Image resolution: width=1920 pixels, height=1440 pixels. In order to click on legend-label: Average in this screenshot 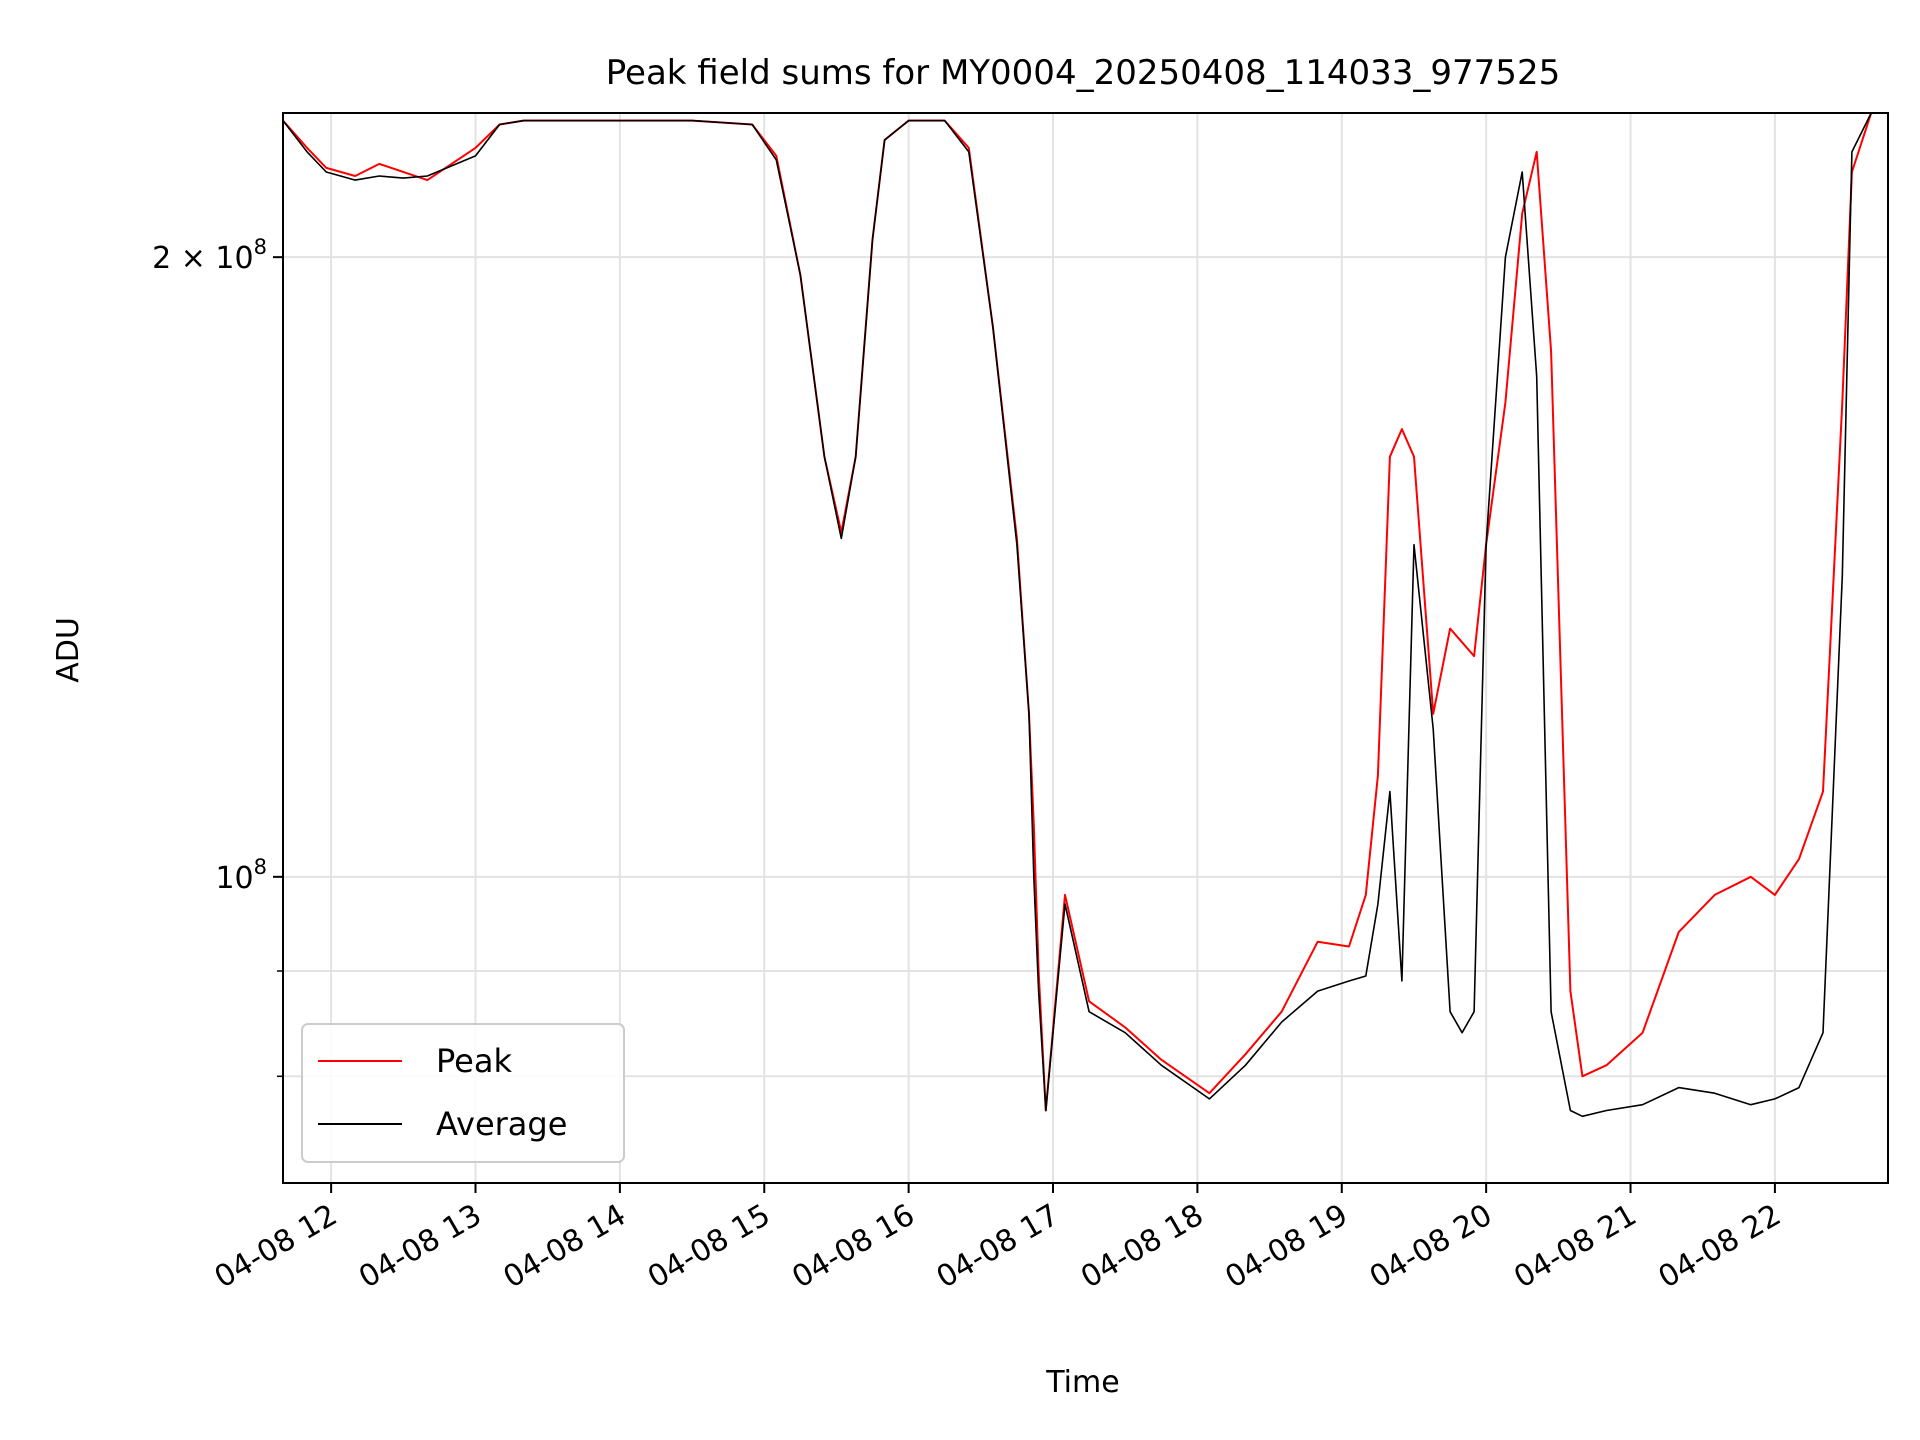, I will do `click(501, 1124)`.